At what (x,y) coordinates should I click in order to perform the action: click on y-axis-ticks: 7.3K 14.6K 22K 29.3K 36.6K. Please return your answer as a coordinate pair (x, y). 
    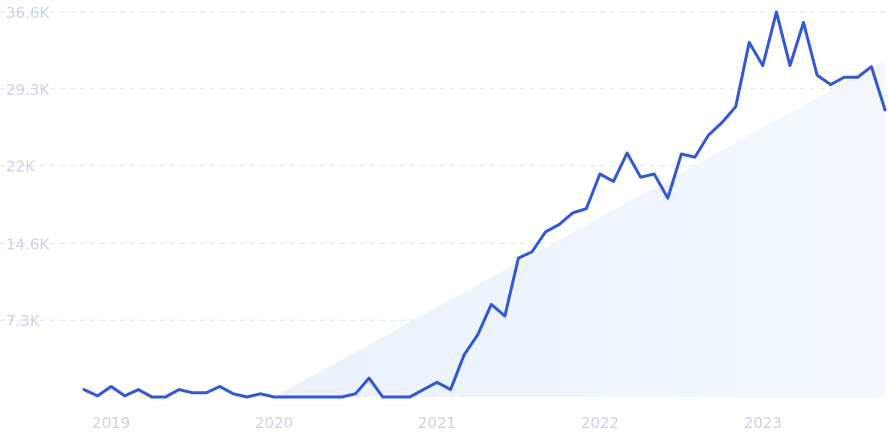
    Looking at the image, I should click on (28, 167).